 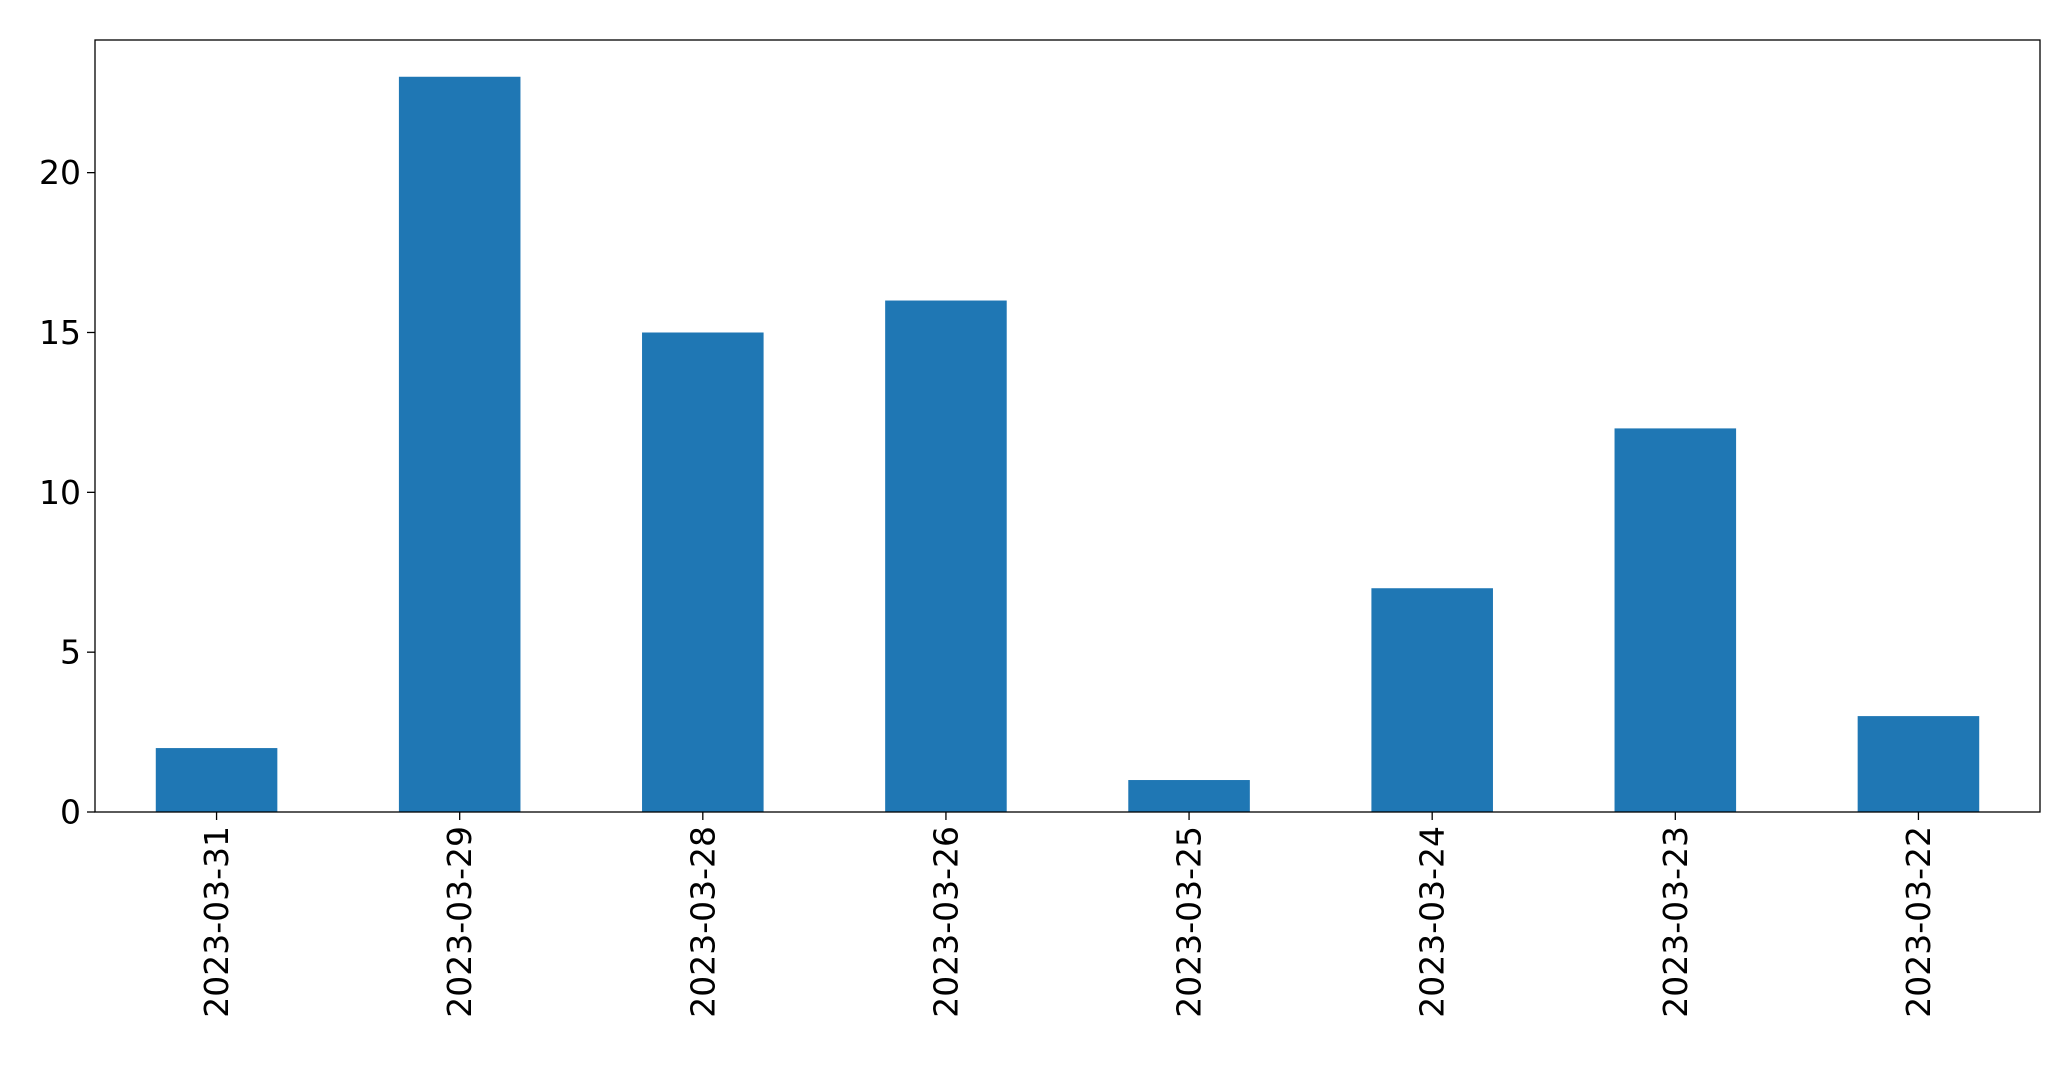 What do you see at coordinates (1675, 922) in the screenshot?
I see `x-tick-label: 2023-03-23` at bounding box center [1675, 922].